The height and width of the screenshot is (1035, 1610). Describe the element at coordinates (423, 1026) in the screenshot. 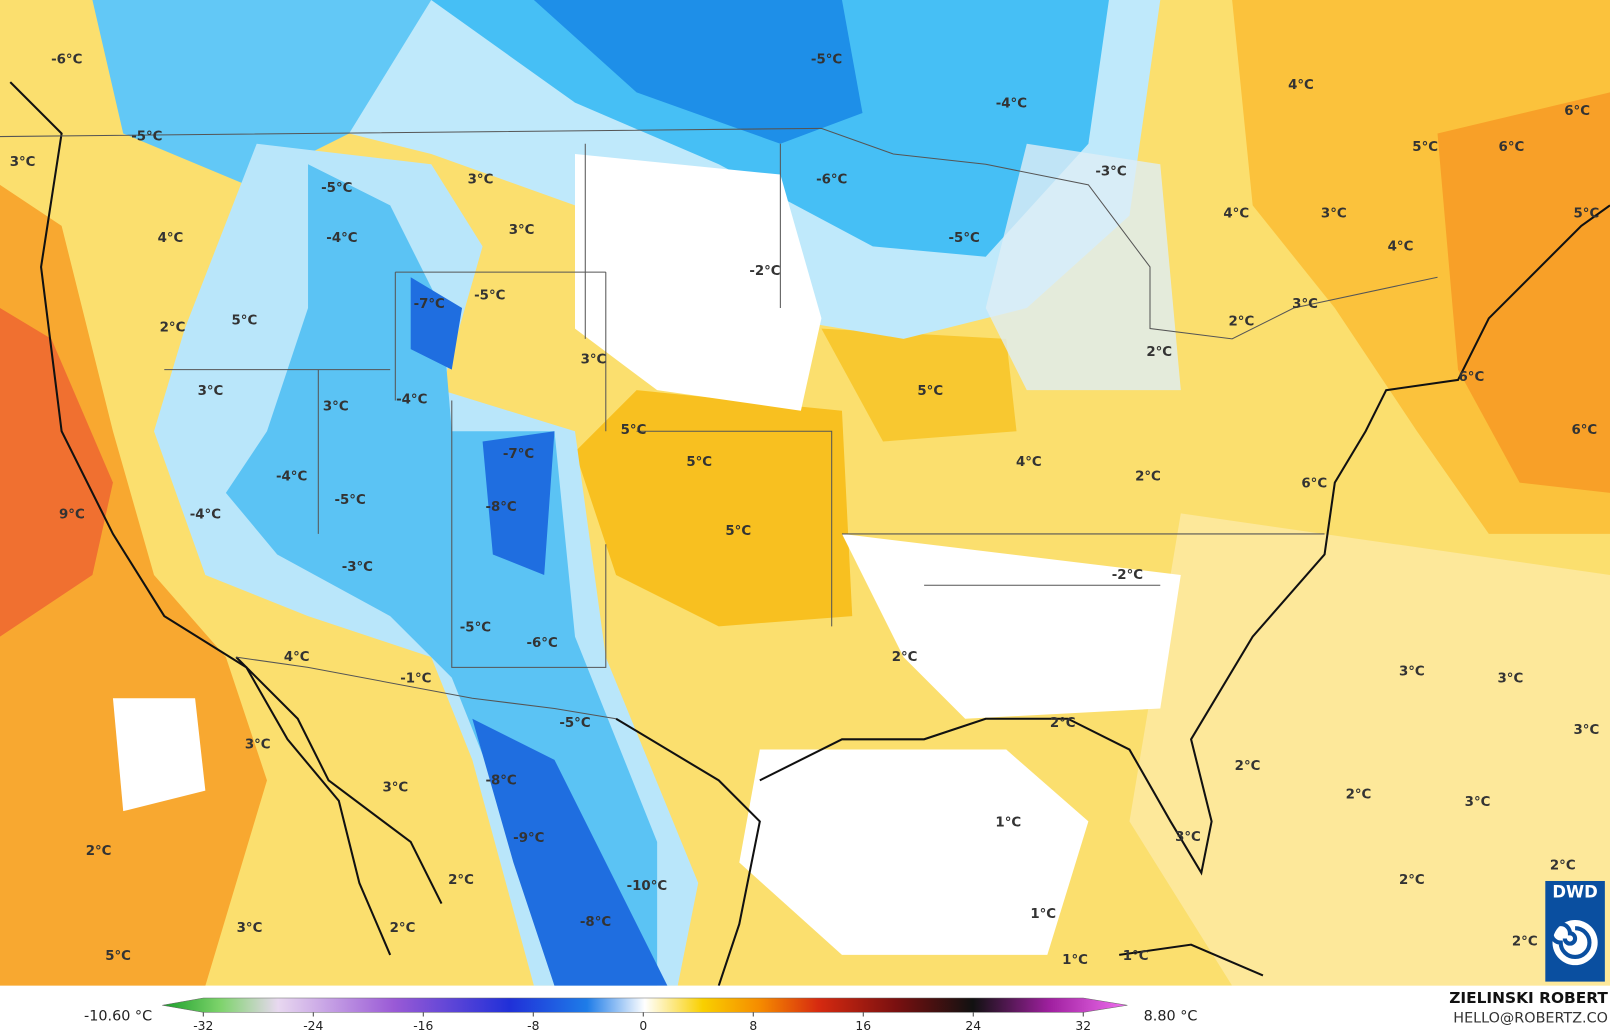

I see `colorbar-tick-label: -16` at that location.